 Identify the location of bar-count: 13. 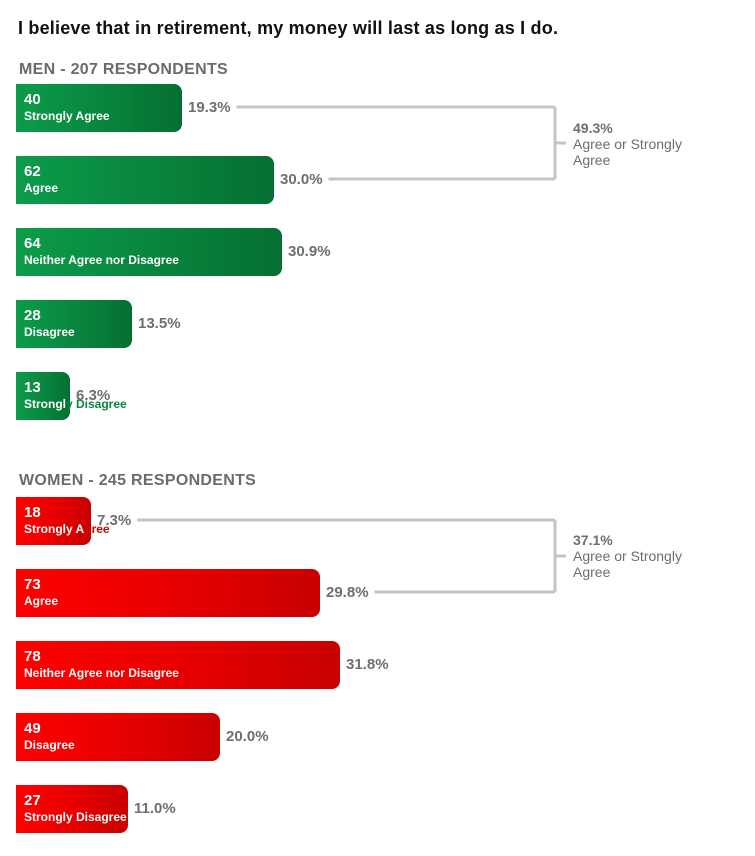
(32, 387).